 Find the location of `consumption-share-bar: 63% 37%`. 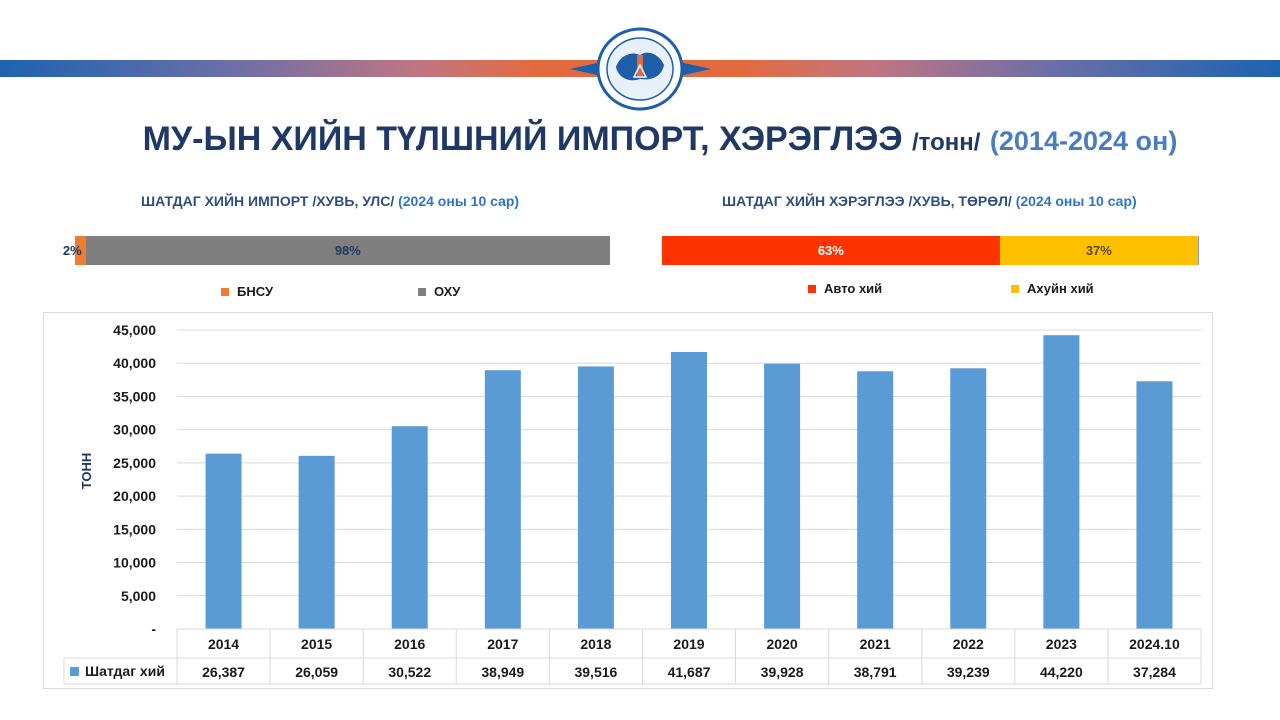

consumption-share-bar: 63% 37% is located at coordinates (930, 250).